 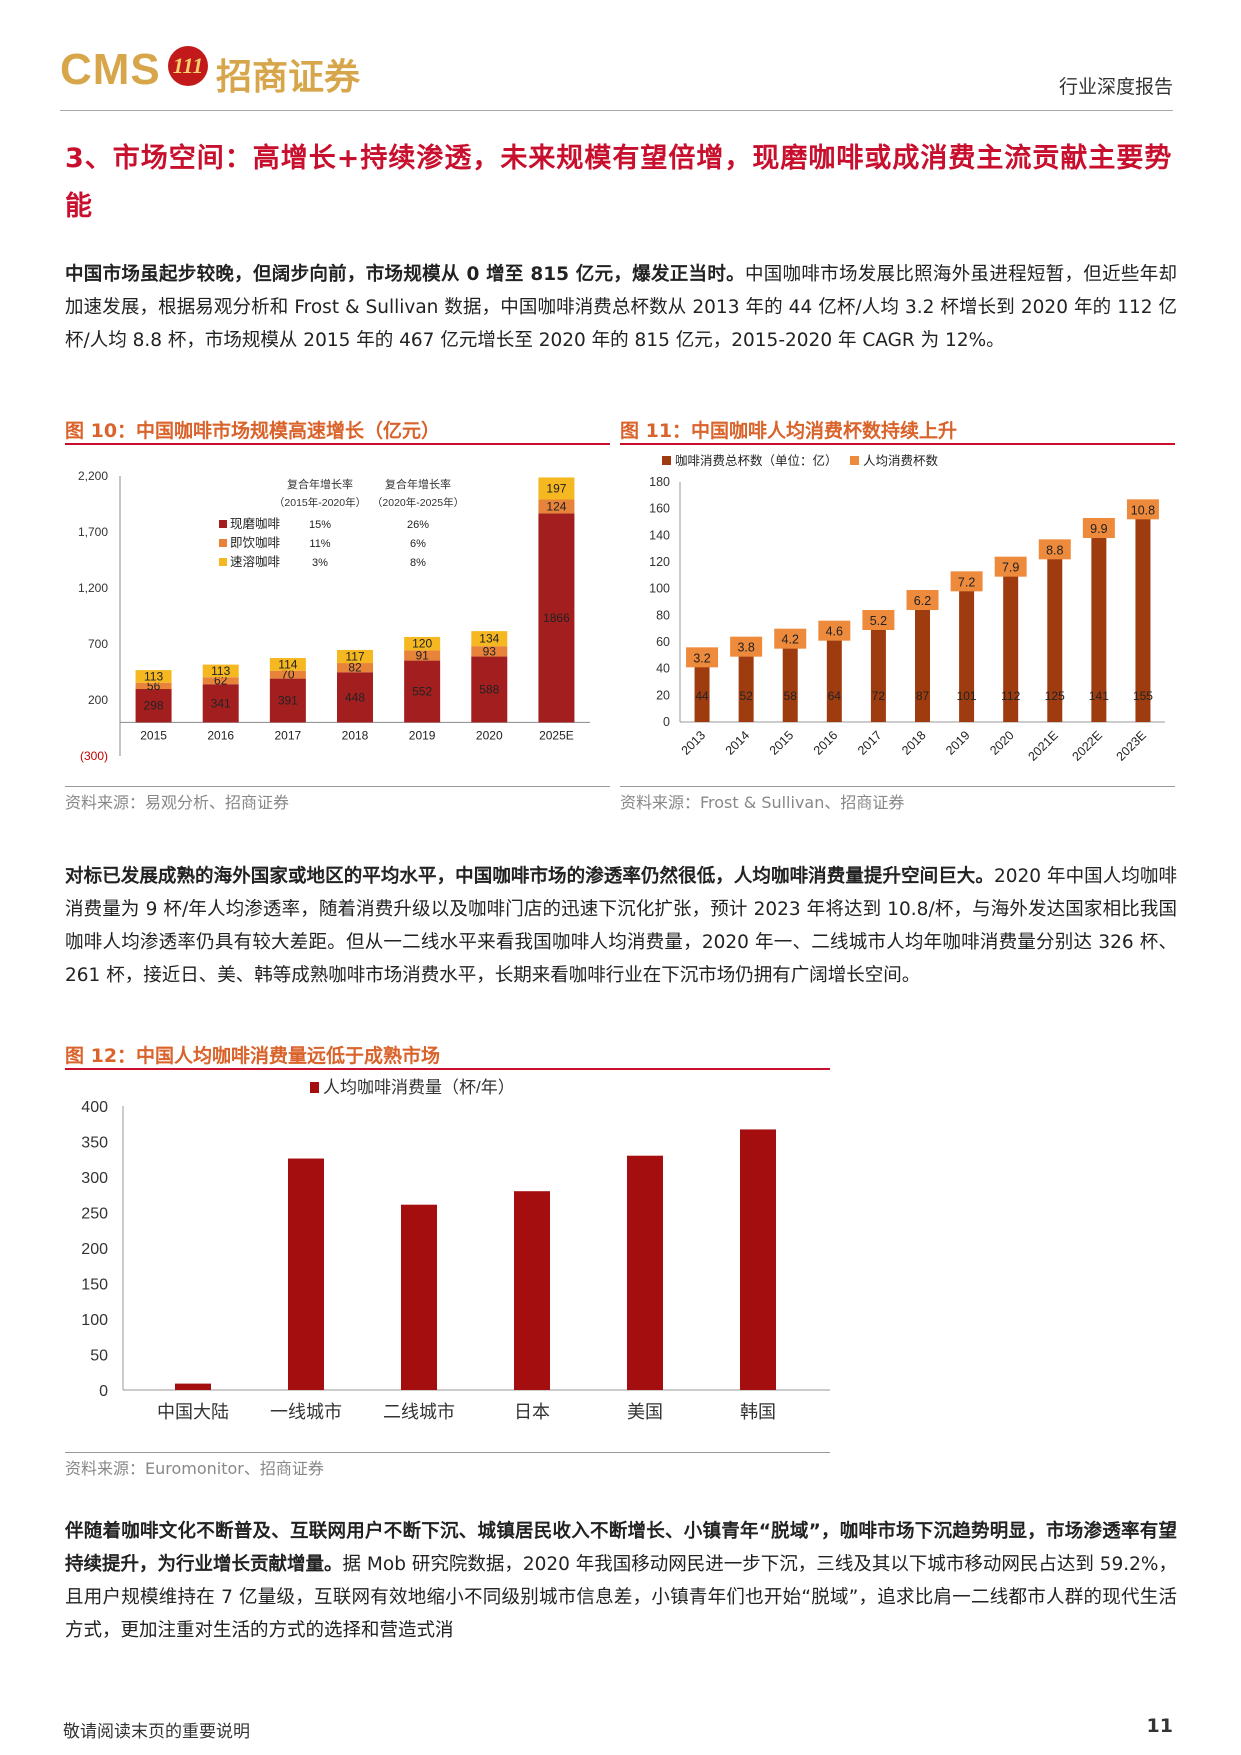 I want to click on fig10-source: 资料来源：易观分析、招商证券, so click(x=177, y=802).